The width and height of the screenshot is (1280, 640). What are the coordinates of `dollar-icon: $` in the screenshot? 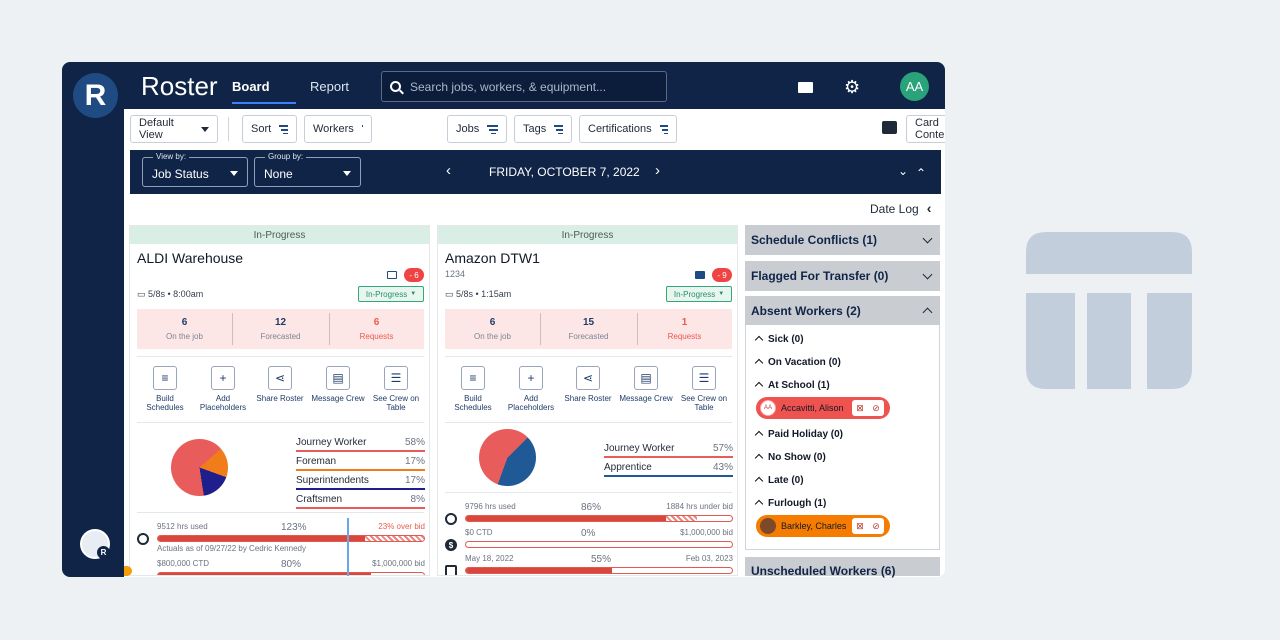 It's located at (451, 545).